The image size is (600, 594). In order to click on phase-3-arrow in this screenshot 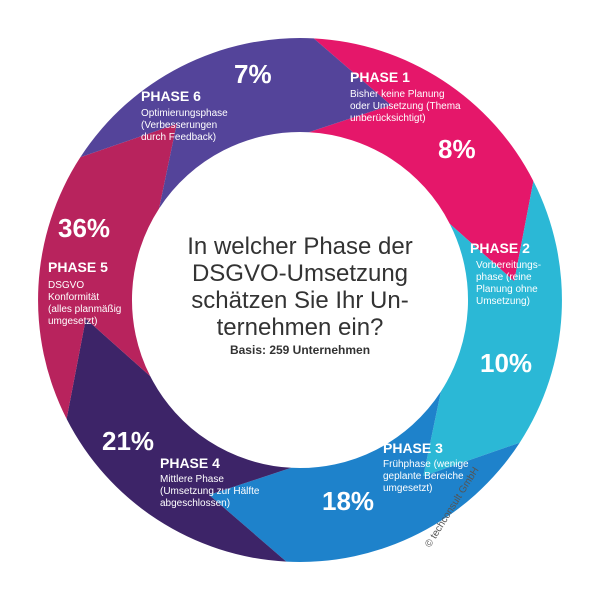, I will do `click(364, 476)`.